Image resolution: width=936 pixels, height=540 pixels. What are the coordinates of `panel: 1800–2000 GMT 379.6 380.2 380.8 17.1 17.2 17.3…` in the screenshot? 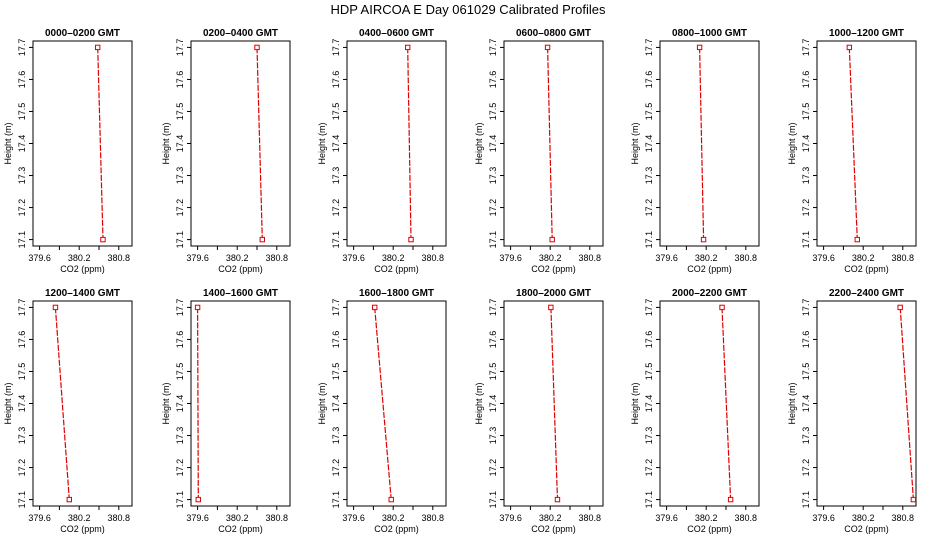 It's located at (539, 411).